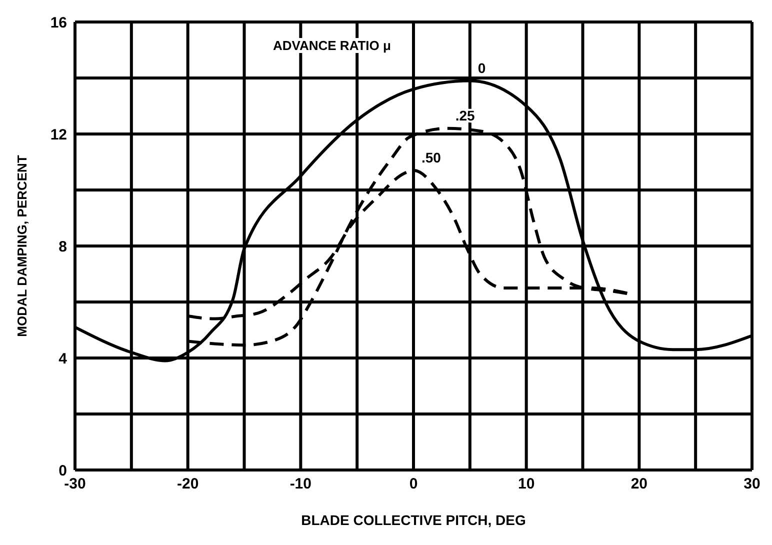 Image resolution: width=772 pixels, height=545 pixels. What do you see at coordinates (432, 157) in the screenshot?
I see `series-label: .50` at bounding box center [432, 157].